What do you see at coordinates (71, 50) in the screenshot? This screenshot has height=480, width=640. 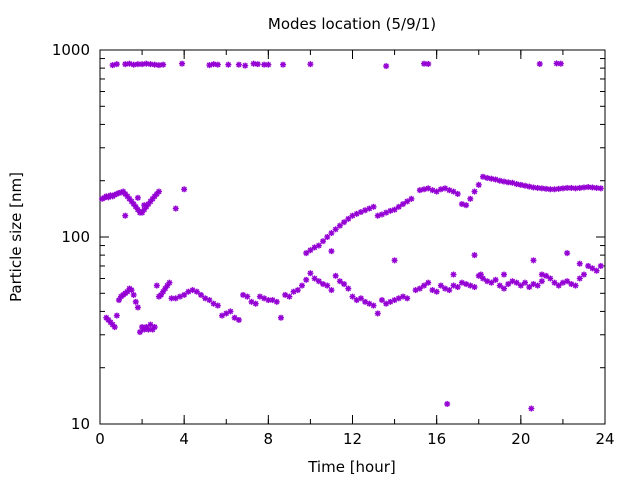 I see `y-tick-label: 1000` at bounding box center [71, 50].